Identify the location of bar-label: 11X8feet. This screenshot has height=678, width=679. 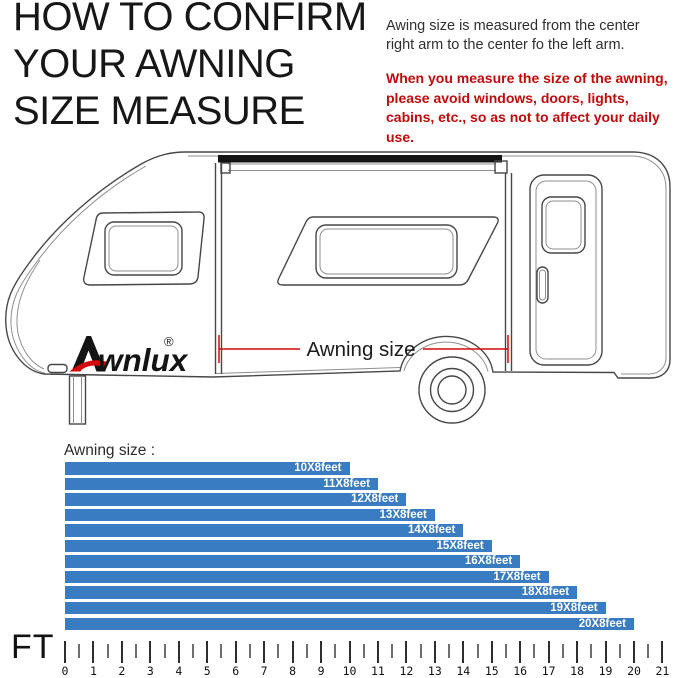
(346, 483).